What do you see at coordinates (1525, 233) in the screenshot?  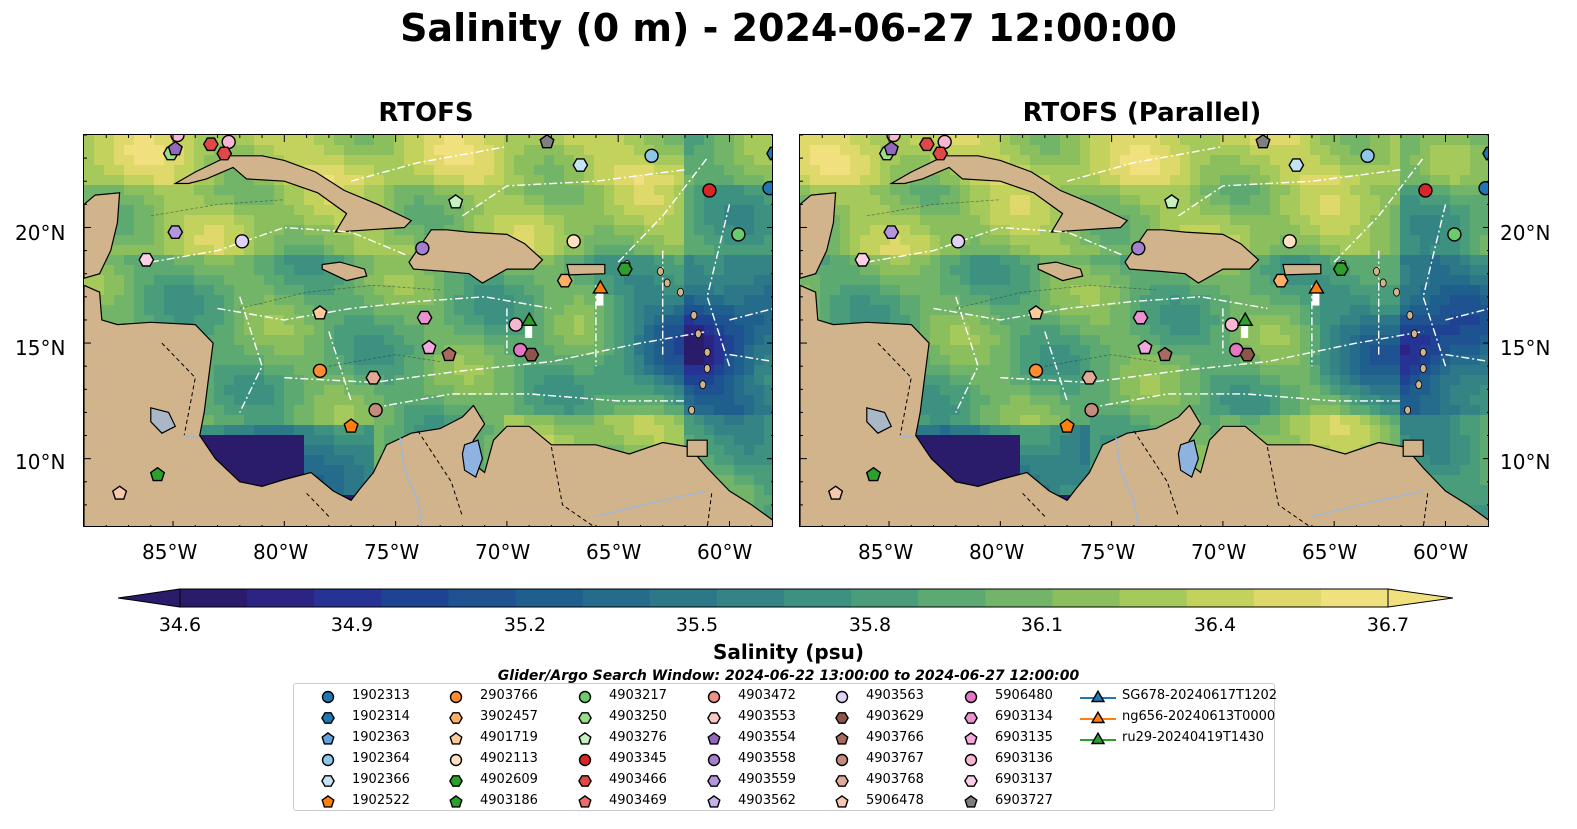 I see `lat-label-right-20n: 20°N` at bounding box center [1525, 233].